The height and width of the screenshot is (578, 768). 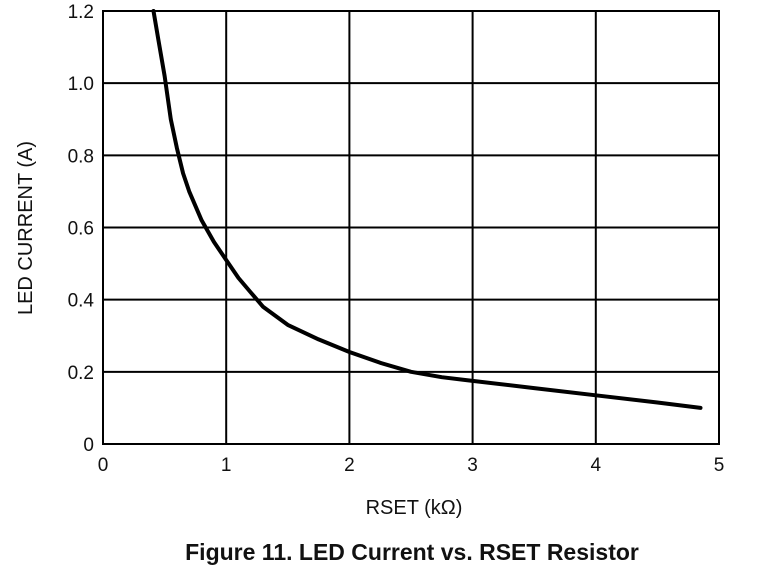 I want to click on y-tick-label: 1.2, so click(x=81, y=12).